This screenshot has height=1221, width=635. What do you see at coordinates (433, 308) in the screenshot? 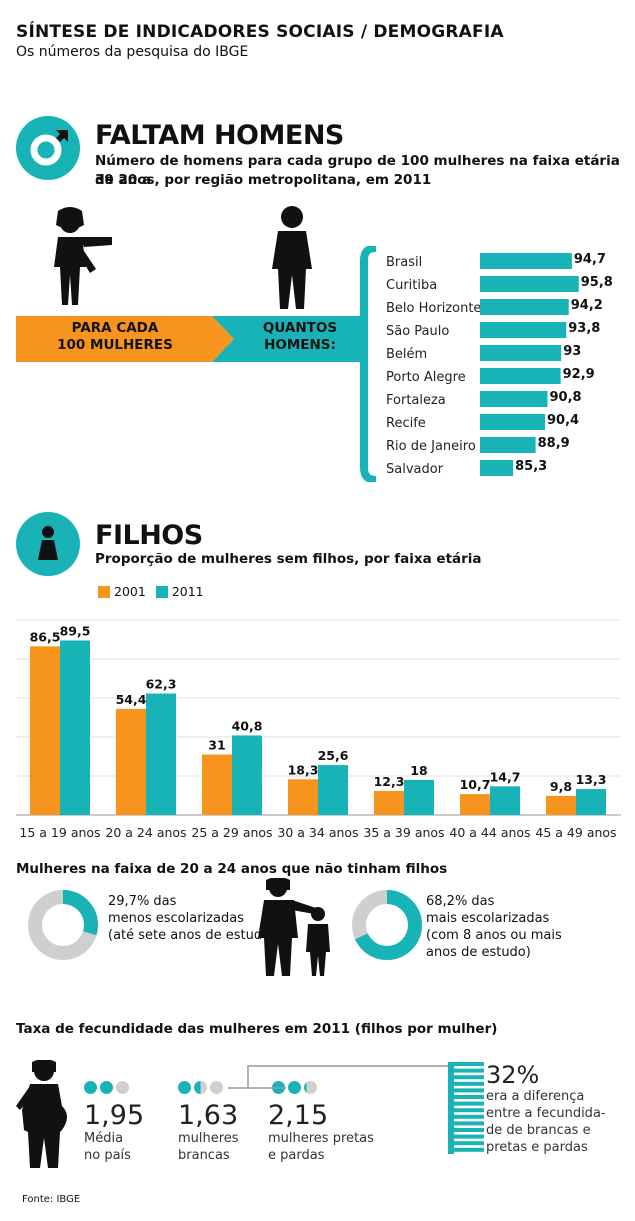
I see `ranking-label: Belo Horizonte` at bounding box center [433, 308].